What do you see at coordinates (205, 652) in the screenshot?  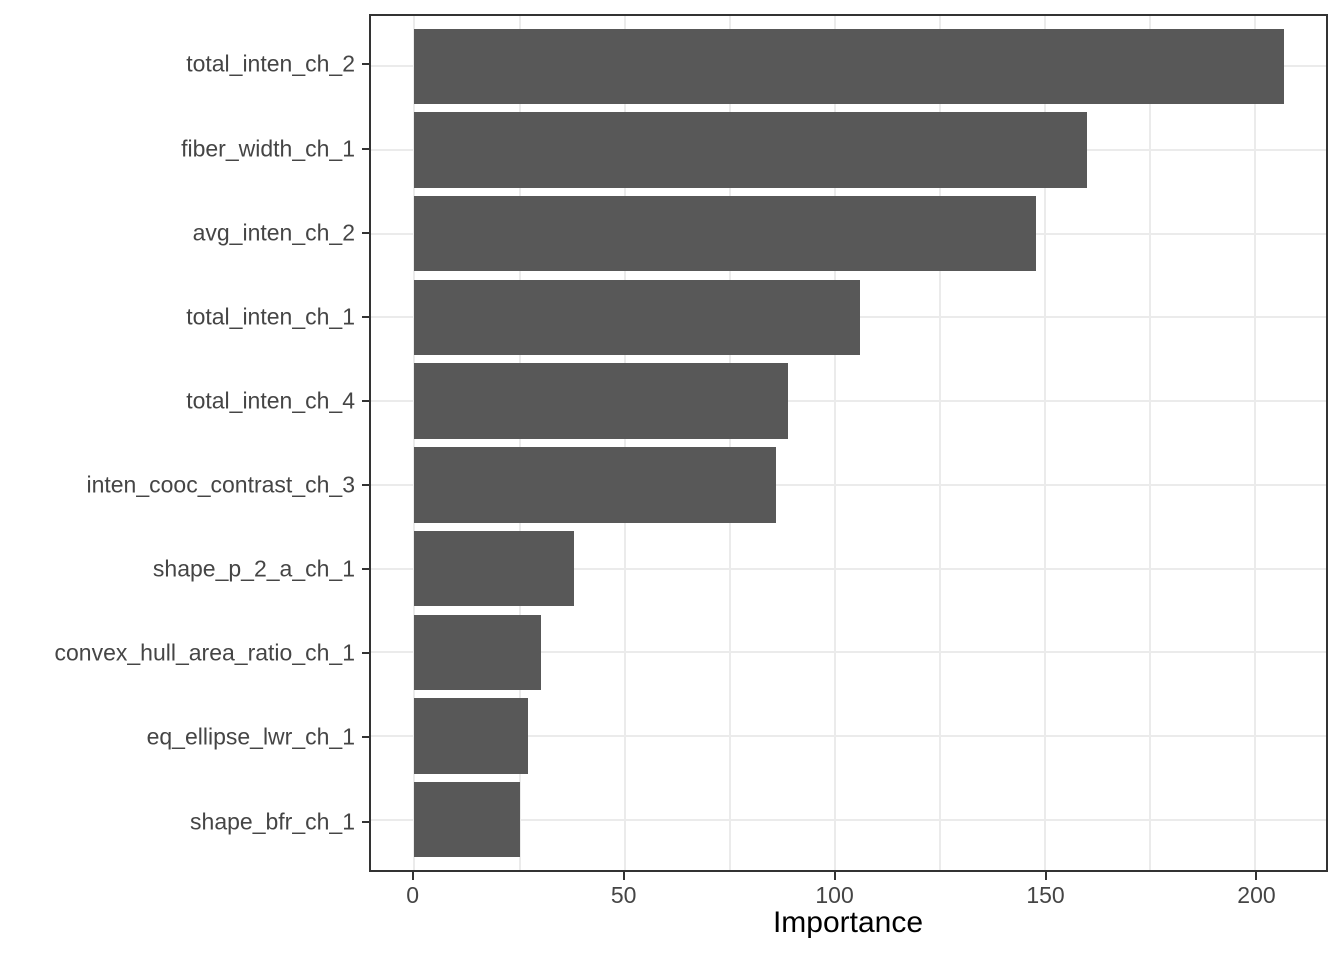 I see `y-tick-label: convex_hull_area_ratio_ch_1` at bounding box center [205, 652].